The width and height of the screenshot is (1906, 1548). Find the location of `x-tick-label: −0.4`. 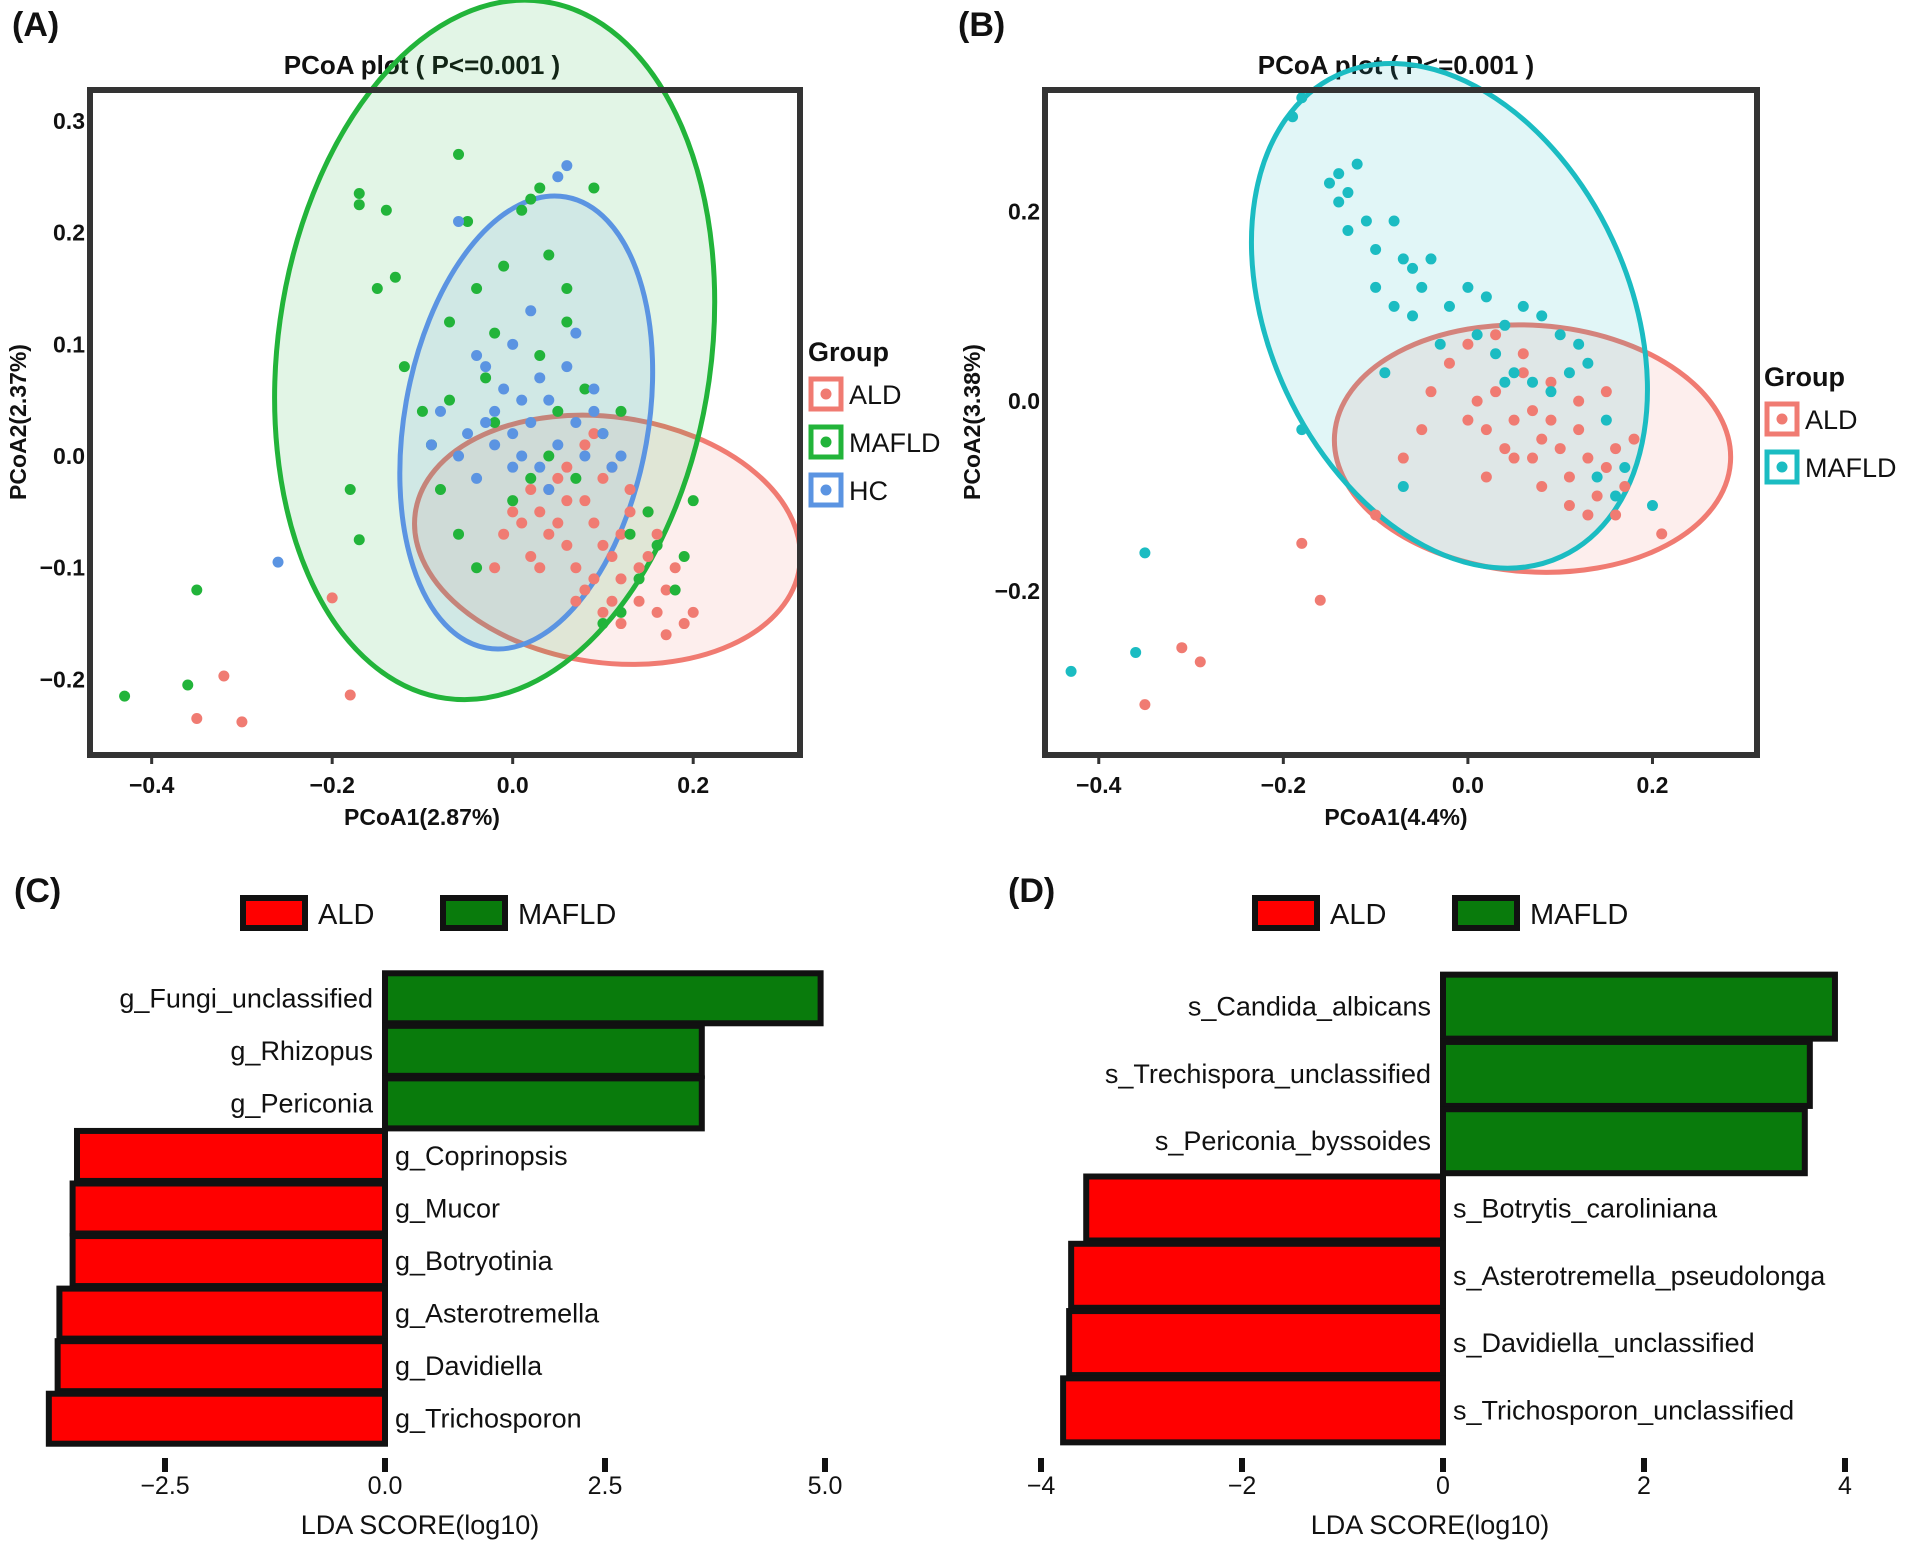

x-tick-label: −0.4 is located at coordinates (1099, 785).